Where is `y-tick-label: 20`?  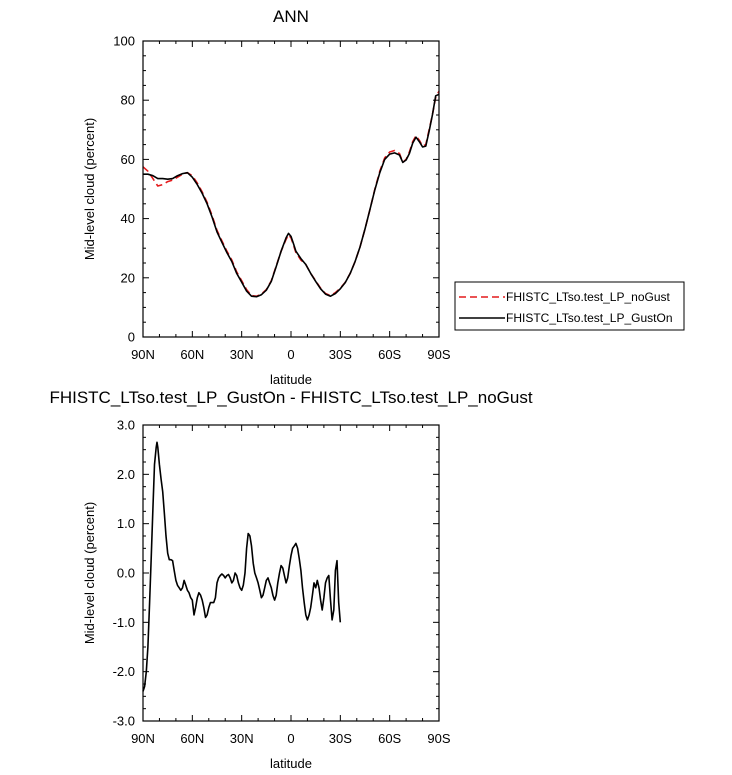
y-tick-label: 20 is located at coordinates (128, 277).